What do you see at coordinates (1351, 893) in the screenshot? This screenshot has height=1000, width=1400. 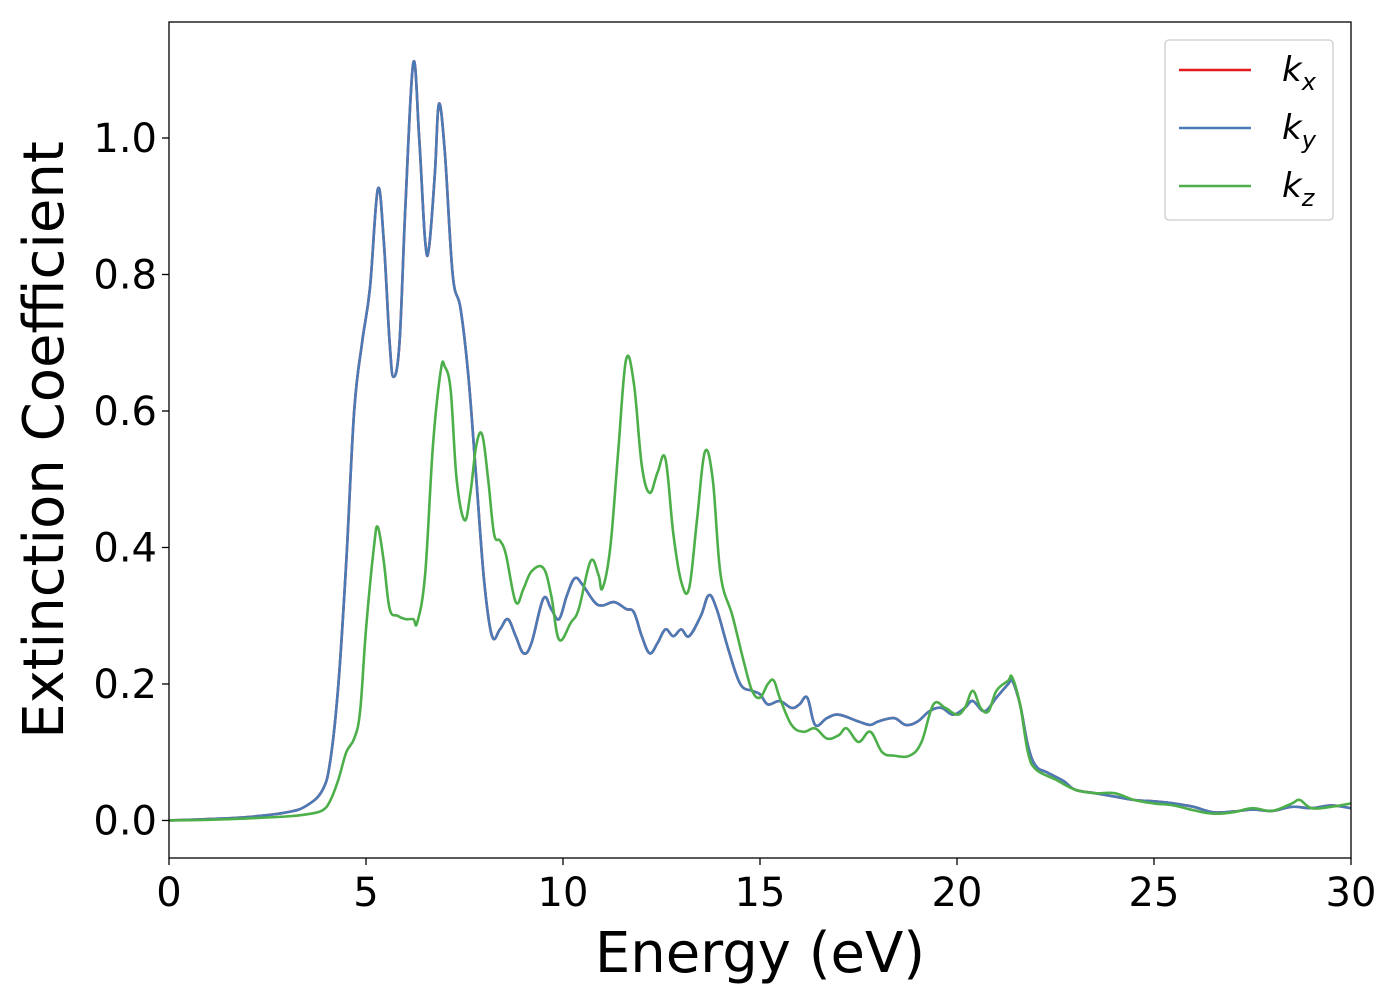 I see `x-tick-label: 30` at bounding box center [1351, 893].